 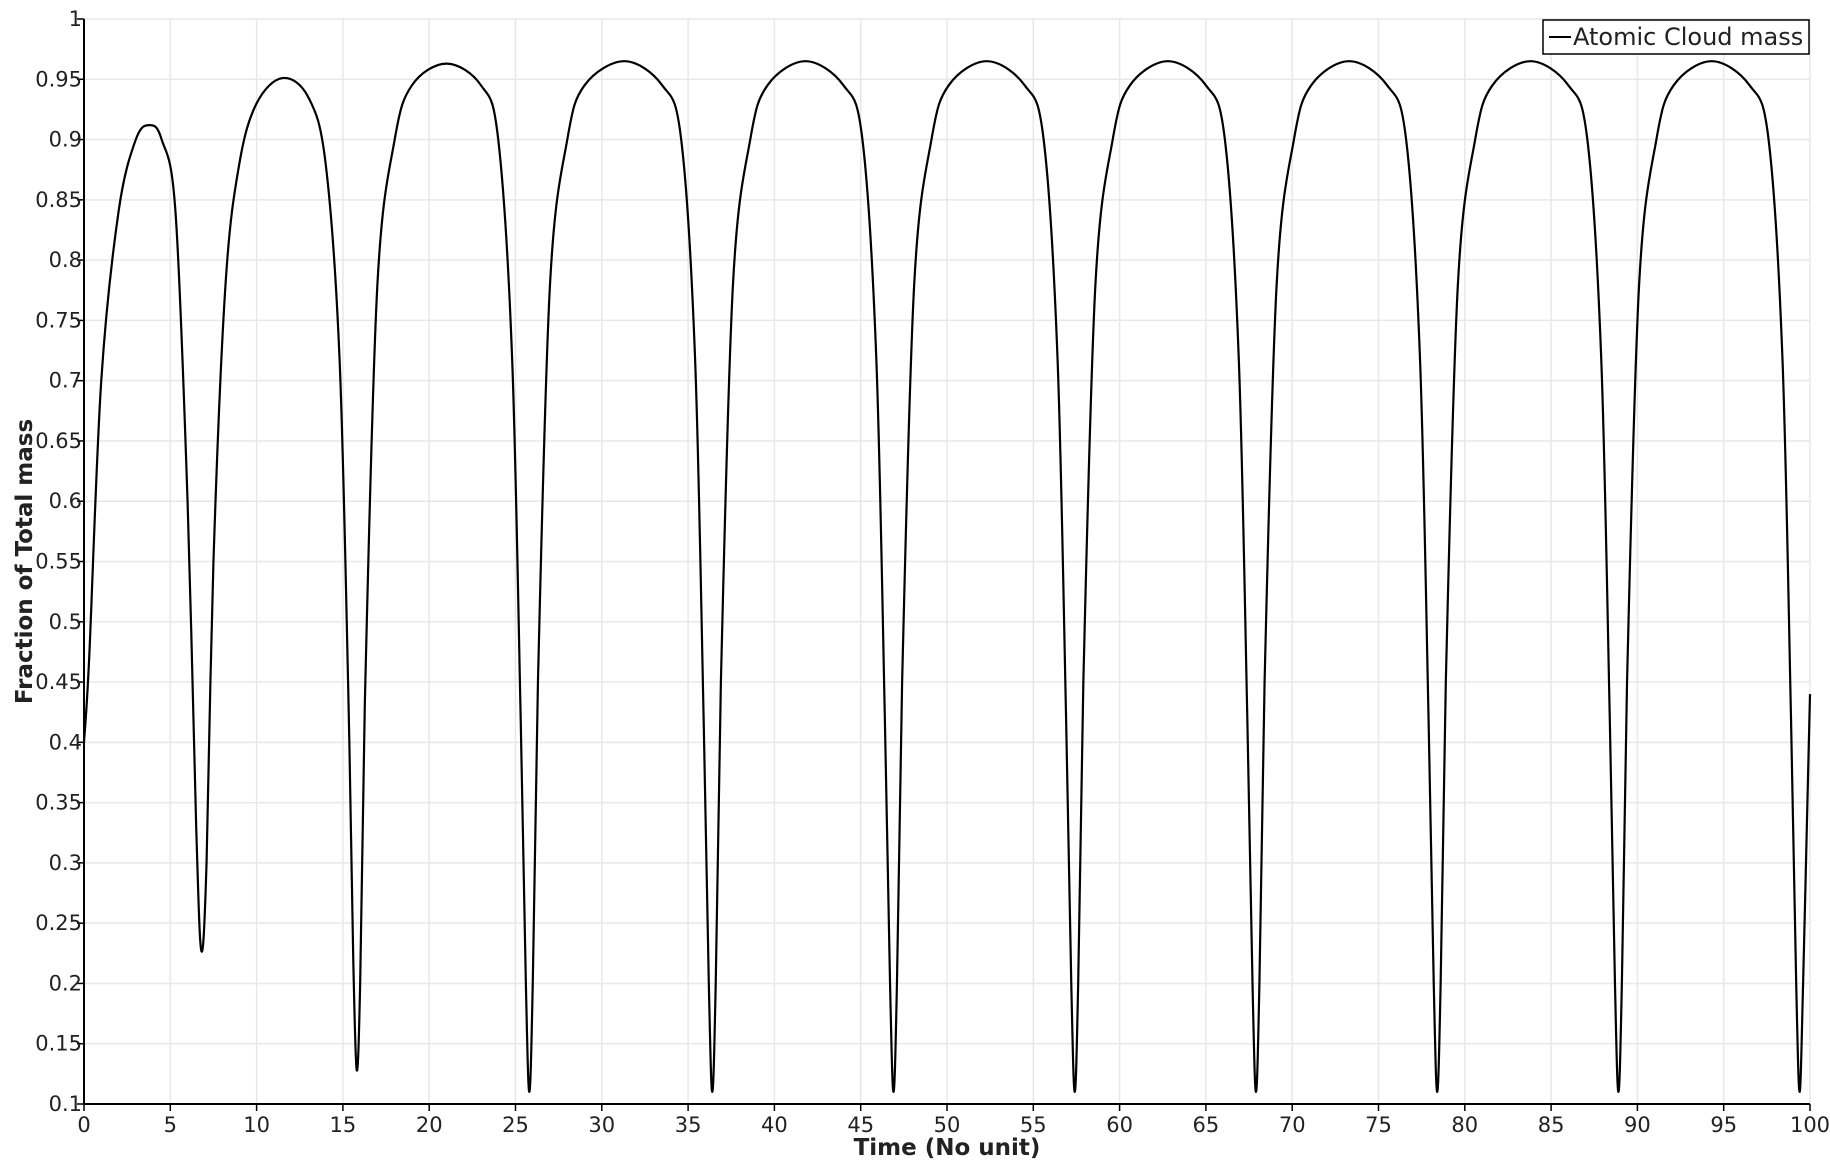 I want to click on x-tick-label: 70, so click(x=1292, y=1125).